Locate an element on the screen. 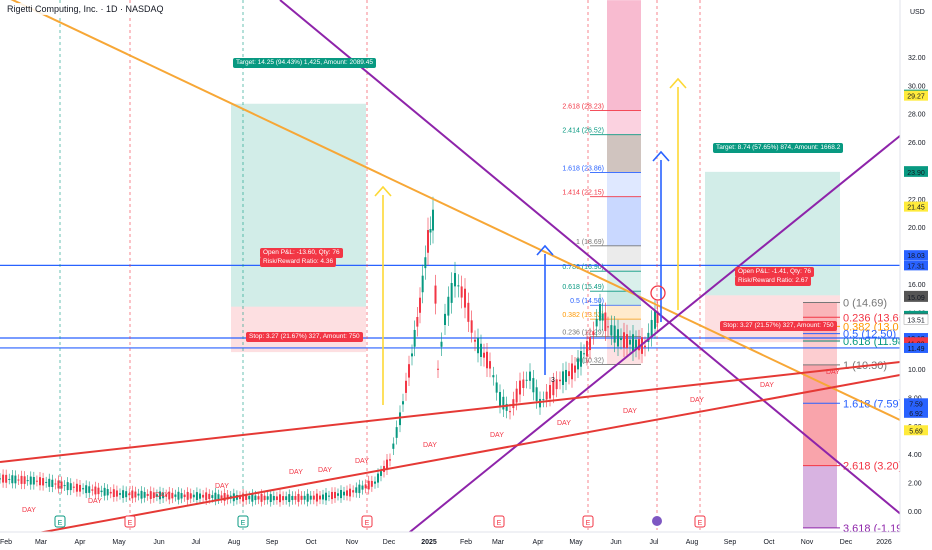  price-badge-label: 18.03 is located at coordinates (916, 256).